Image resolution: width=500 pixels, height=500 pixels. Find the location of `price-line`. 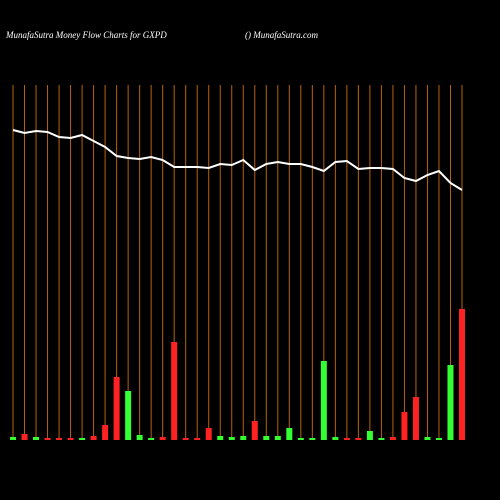

price-line is located at coordinates (237, 160).